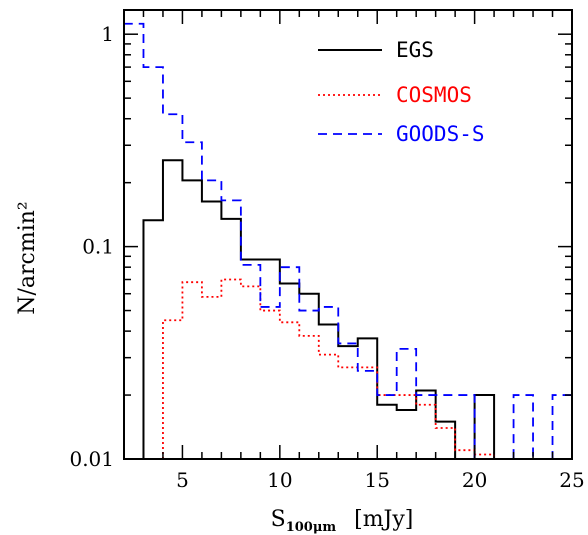 This screenshot has width=588, height=535. What do you see at coordinates (279, 480) in the screenshot?
I see `x-tick-label: 10` at bounding box center [279, 480].